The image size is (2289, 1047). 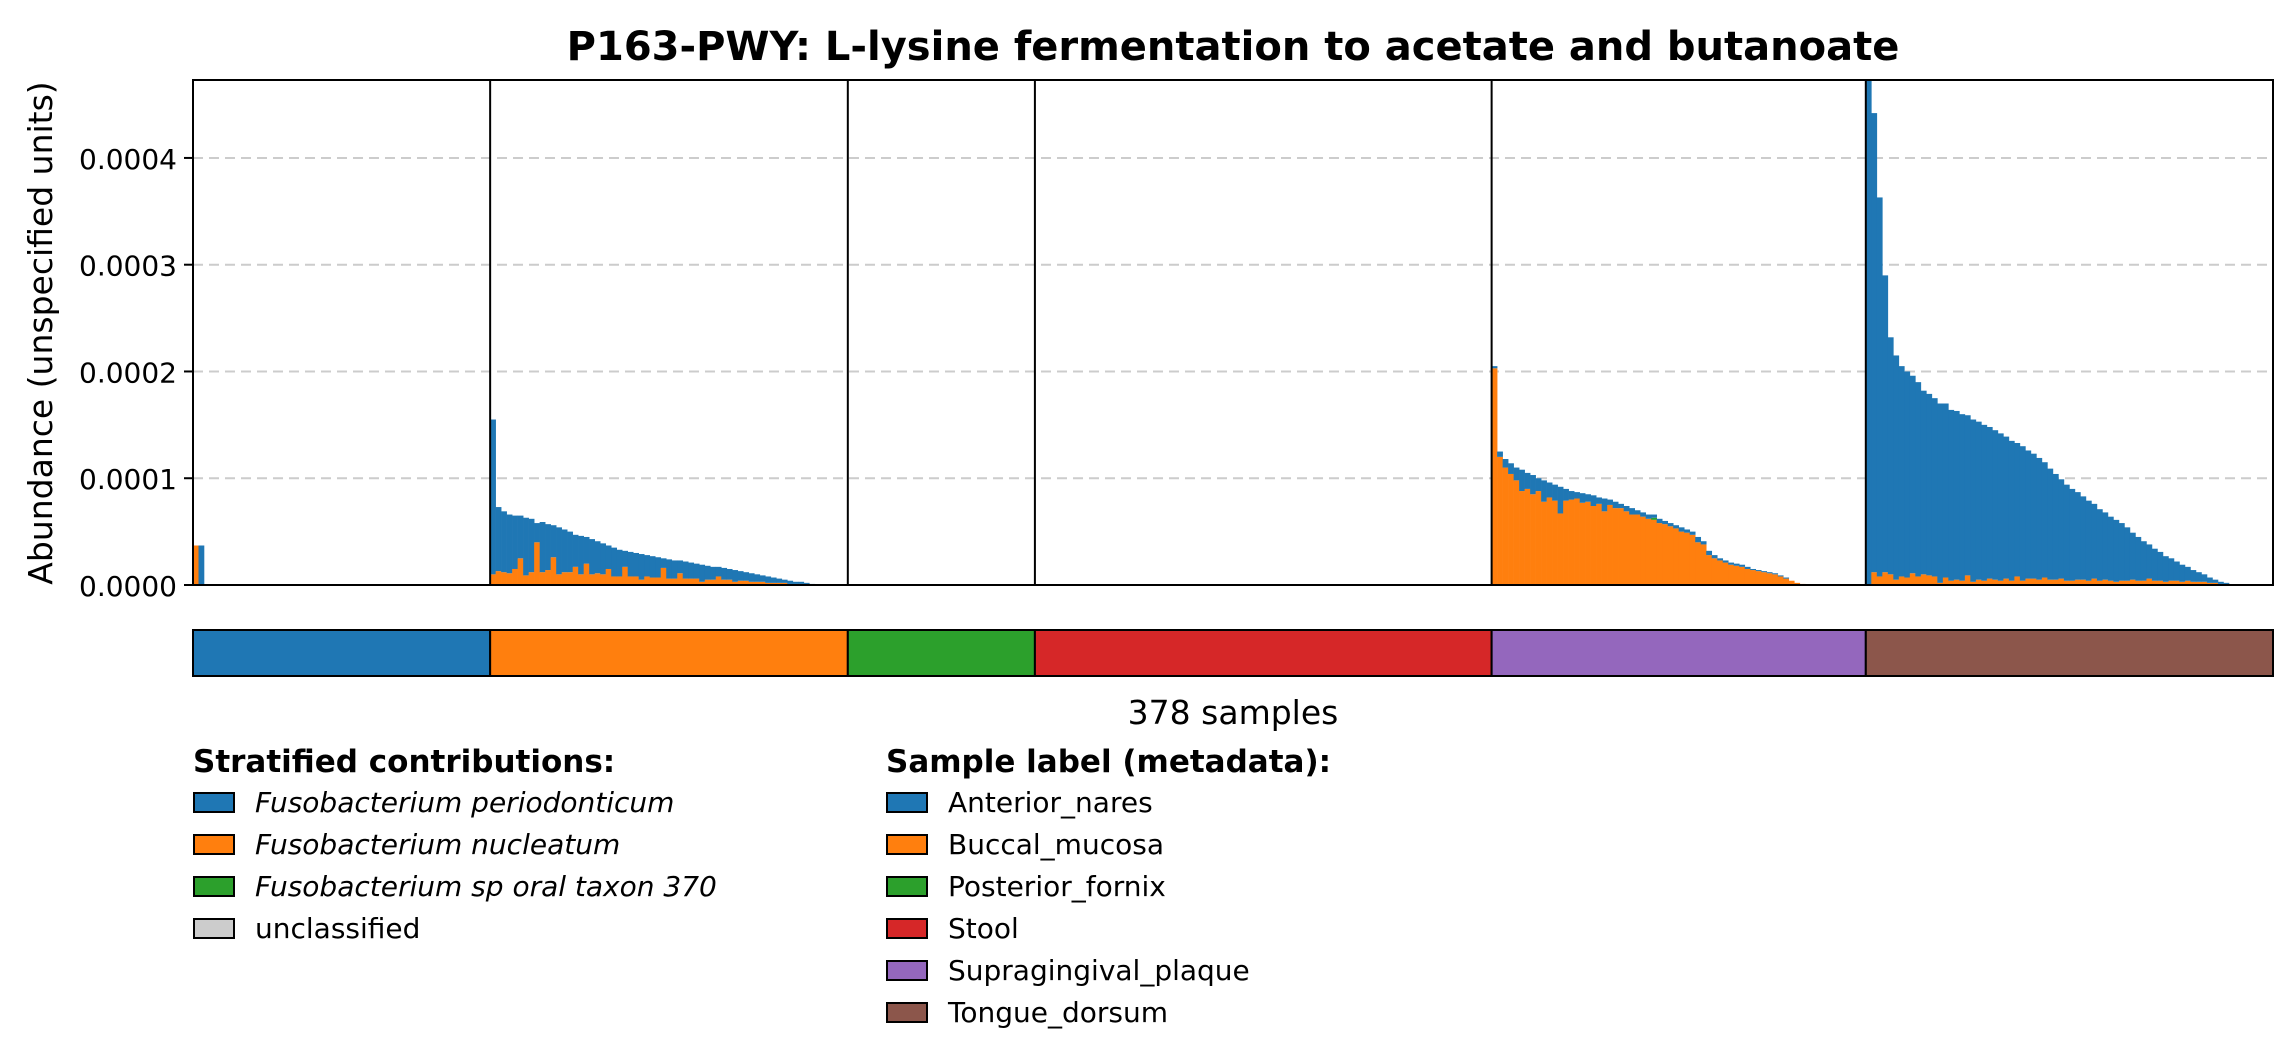 What do you see at coordinates (1099, 970) in the screenshot?
I see `legend-label: Supragingival_plaque` at bounding box center [1099, 970].